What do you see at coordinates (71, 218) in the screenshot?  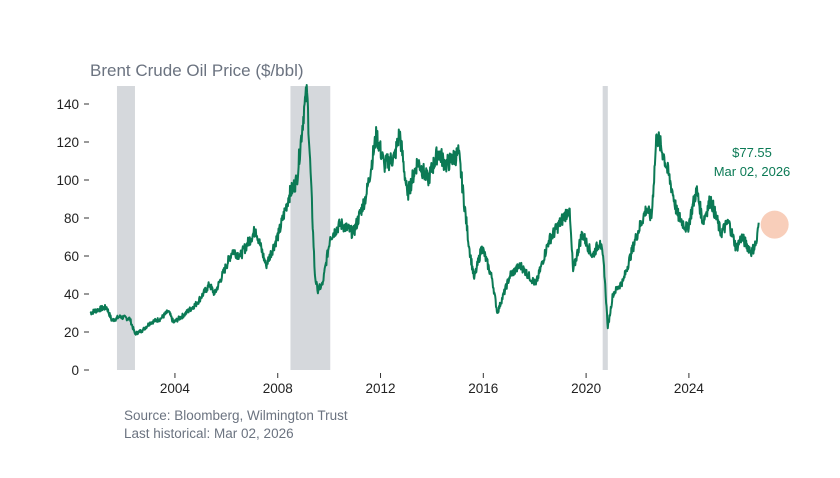 I see `y-tick-label: 80` at bounding box center [71, 218].